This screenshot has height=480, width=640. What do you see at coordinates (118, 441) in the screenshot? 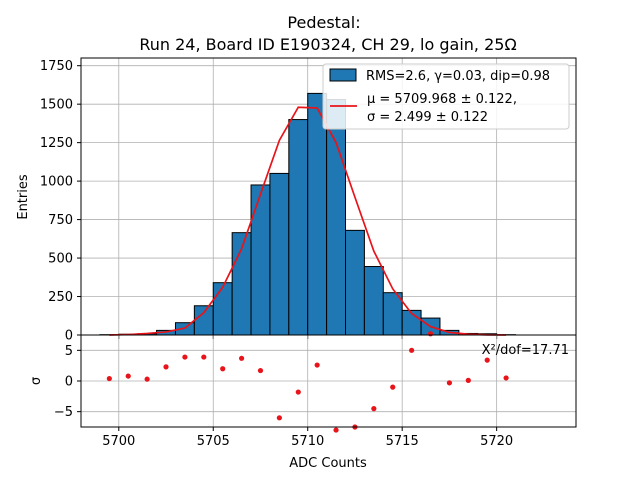
I see `x-tick-label: 5700` at bounding box center [118, 441].